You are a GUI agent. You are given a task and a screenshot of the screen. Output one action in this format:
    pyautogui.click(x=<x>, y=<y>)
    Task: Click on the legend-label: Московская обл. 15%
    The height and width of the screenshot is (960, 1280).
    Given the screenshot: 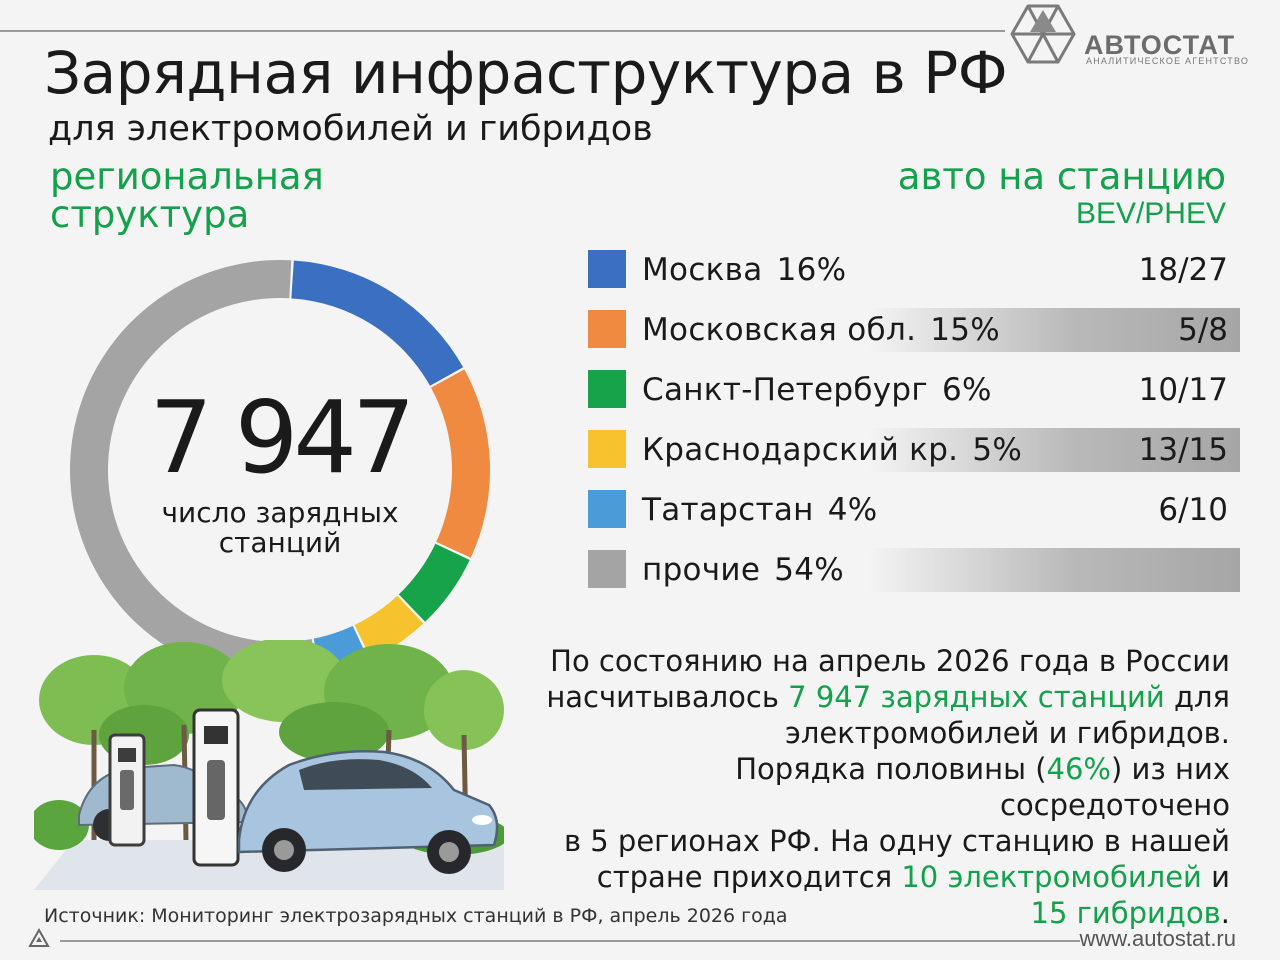 What is the action you would take?
    pyautogui.click(x=821, y=330)
    